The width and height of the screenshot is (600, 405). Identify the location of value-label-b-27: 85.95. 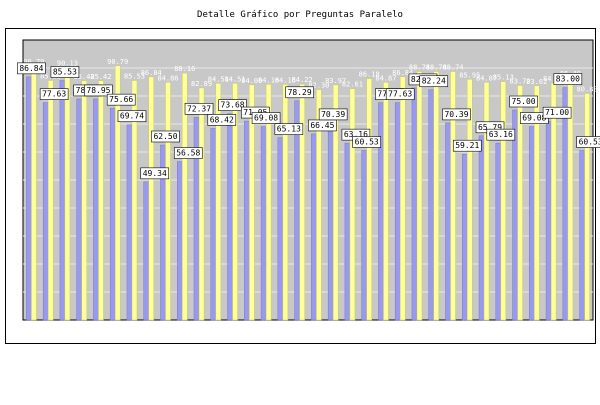
(469, 75).